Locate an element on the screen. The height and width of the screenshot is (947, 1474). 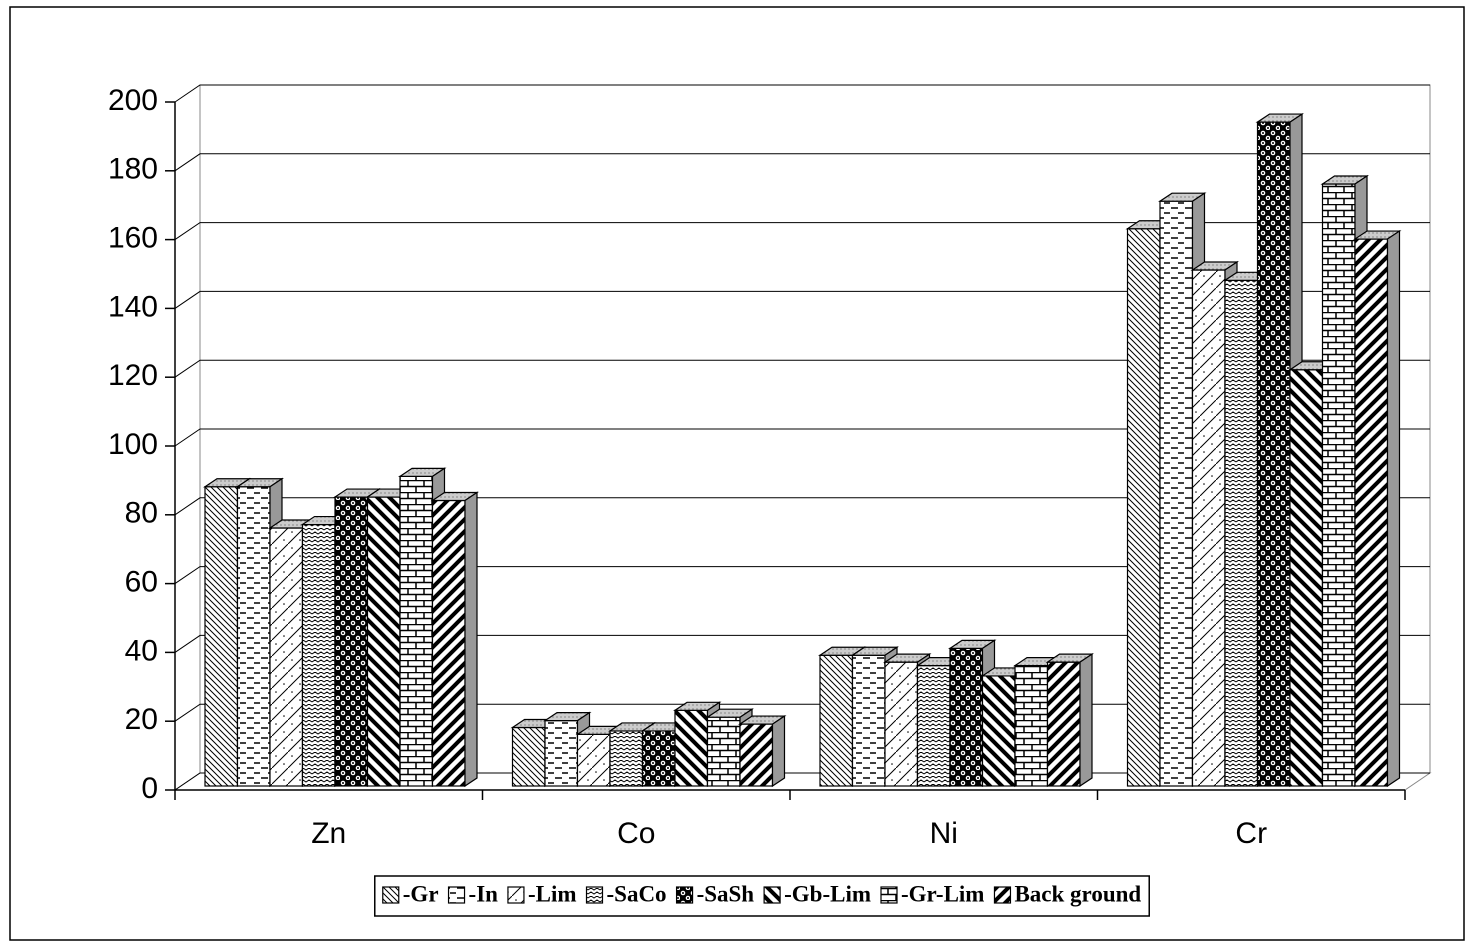
legend-label: -Gr is located at coordinates (421, 893).